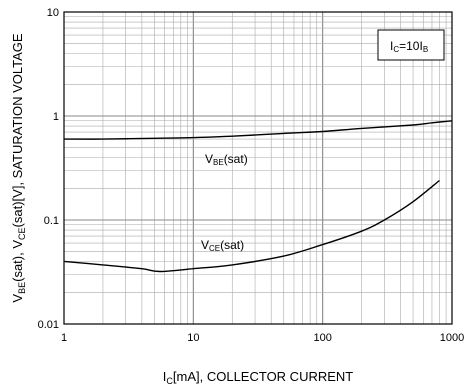  Describe the element at coordinates (193, 338) in the screenshot. I see `x-tick-label: 10` at that location.